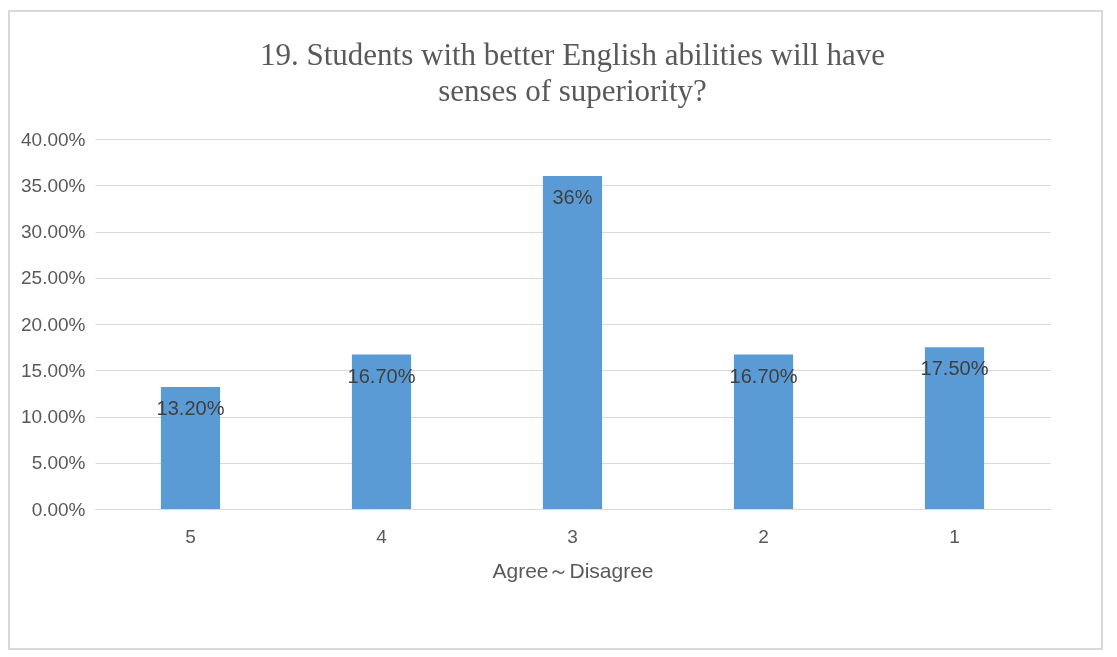 The width and height of the screenshot is (1117, 657). I want to click on data-label: 36%, so click(572, 197).